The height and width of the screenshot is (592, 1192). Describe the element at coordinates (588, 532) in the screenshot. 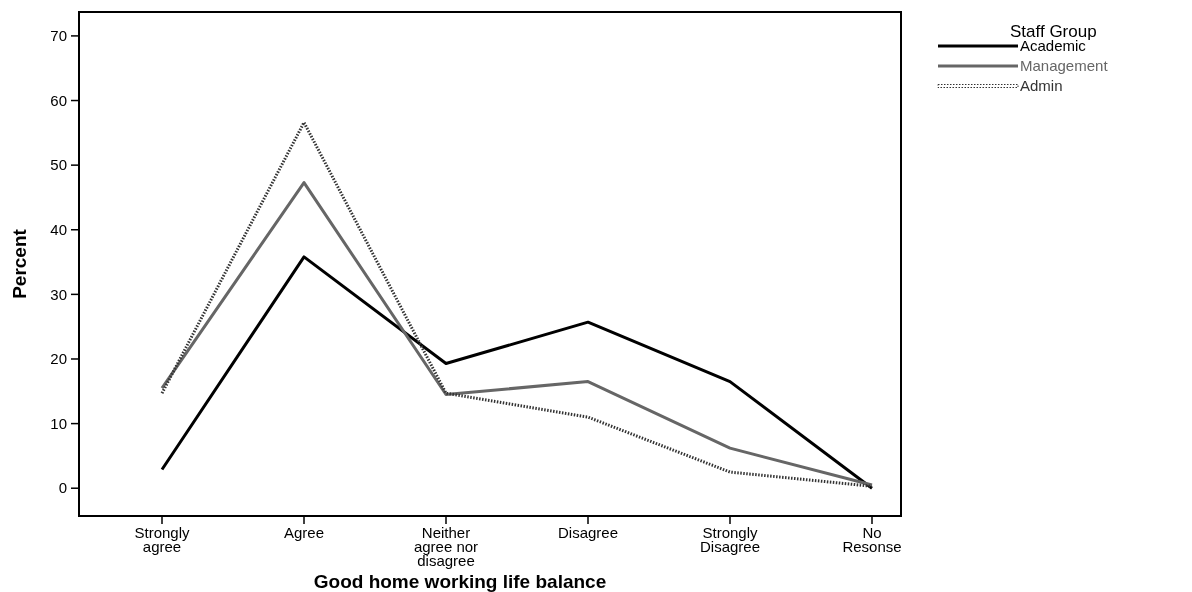

I see `x-tick-label: Disagree` at that location.